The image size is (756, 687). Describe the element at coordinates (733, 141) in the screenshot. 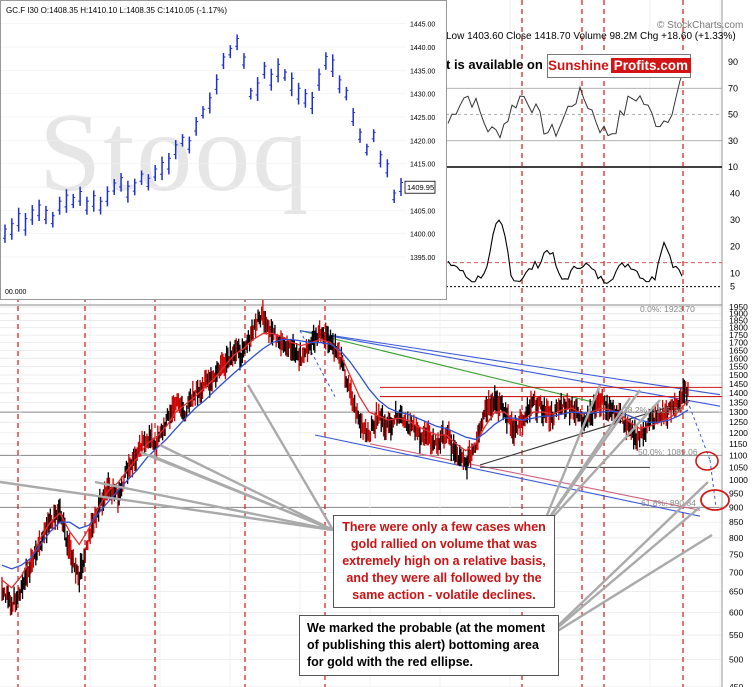

I see `rsi-tick-label: 30` at that location.